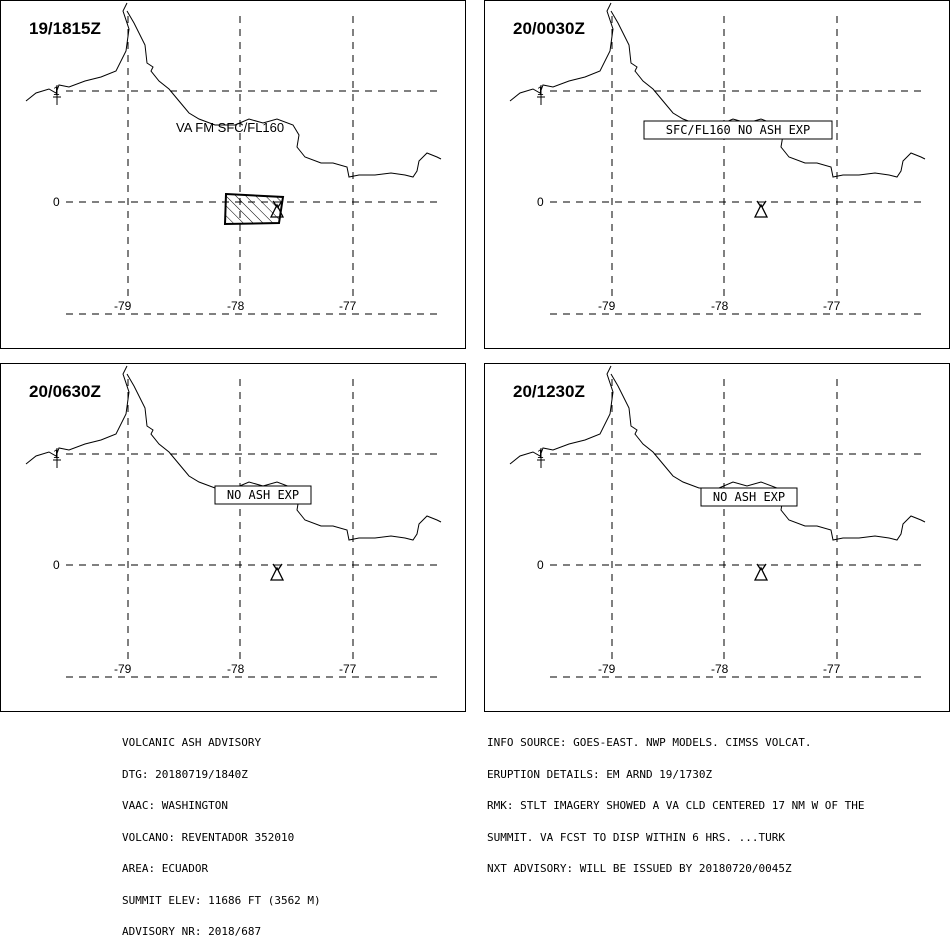  I want to click on coastline, so click(233, 90).